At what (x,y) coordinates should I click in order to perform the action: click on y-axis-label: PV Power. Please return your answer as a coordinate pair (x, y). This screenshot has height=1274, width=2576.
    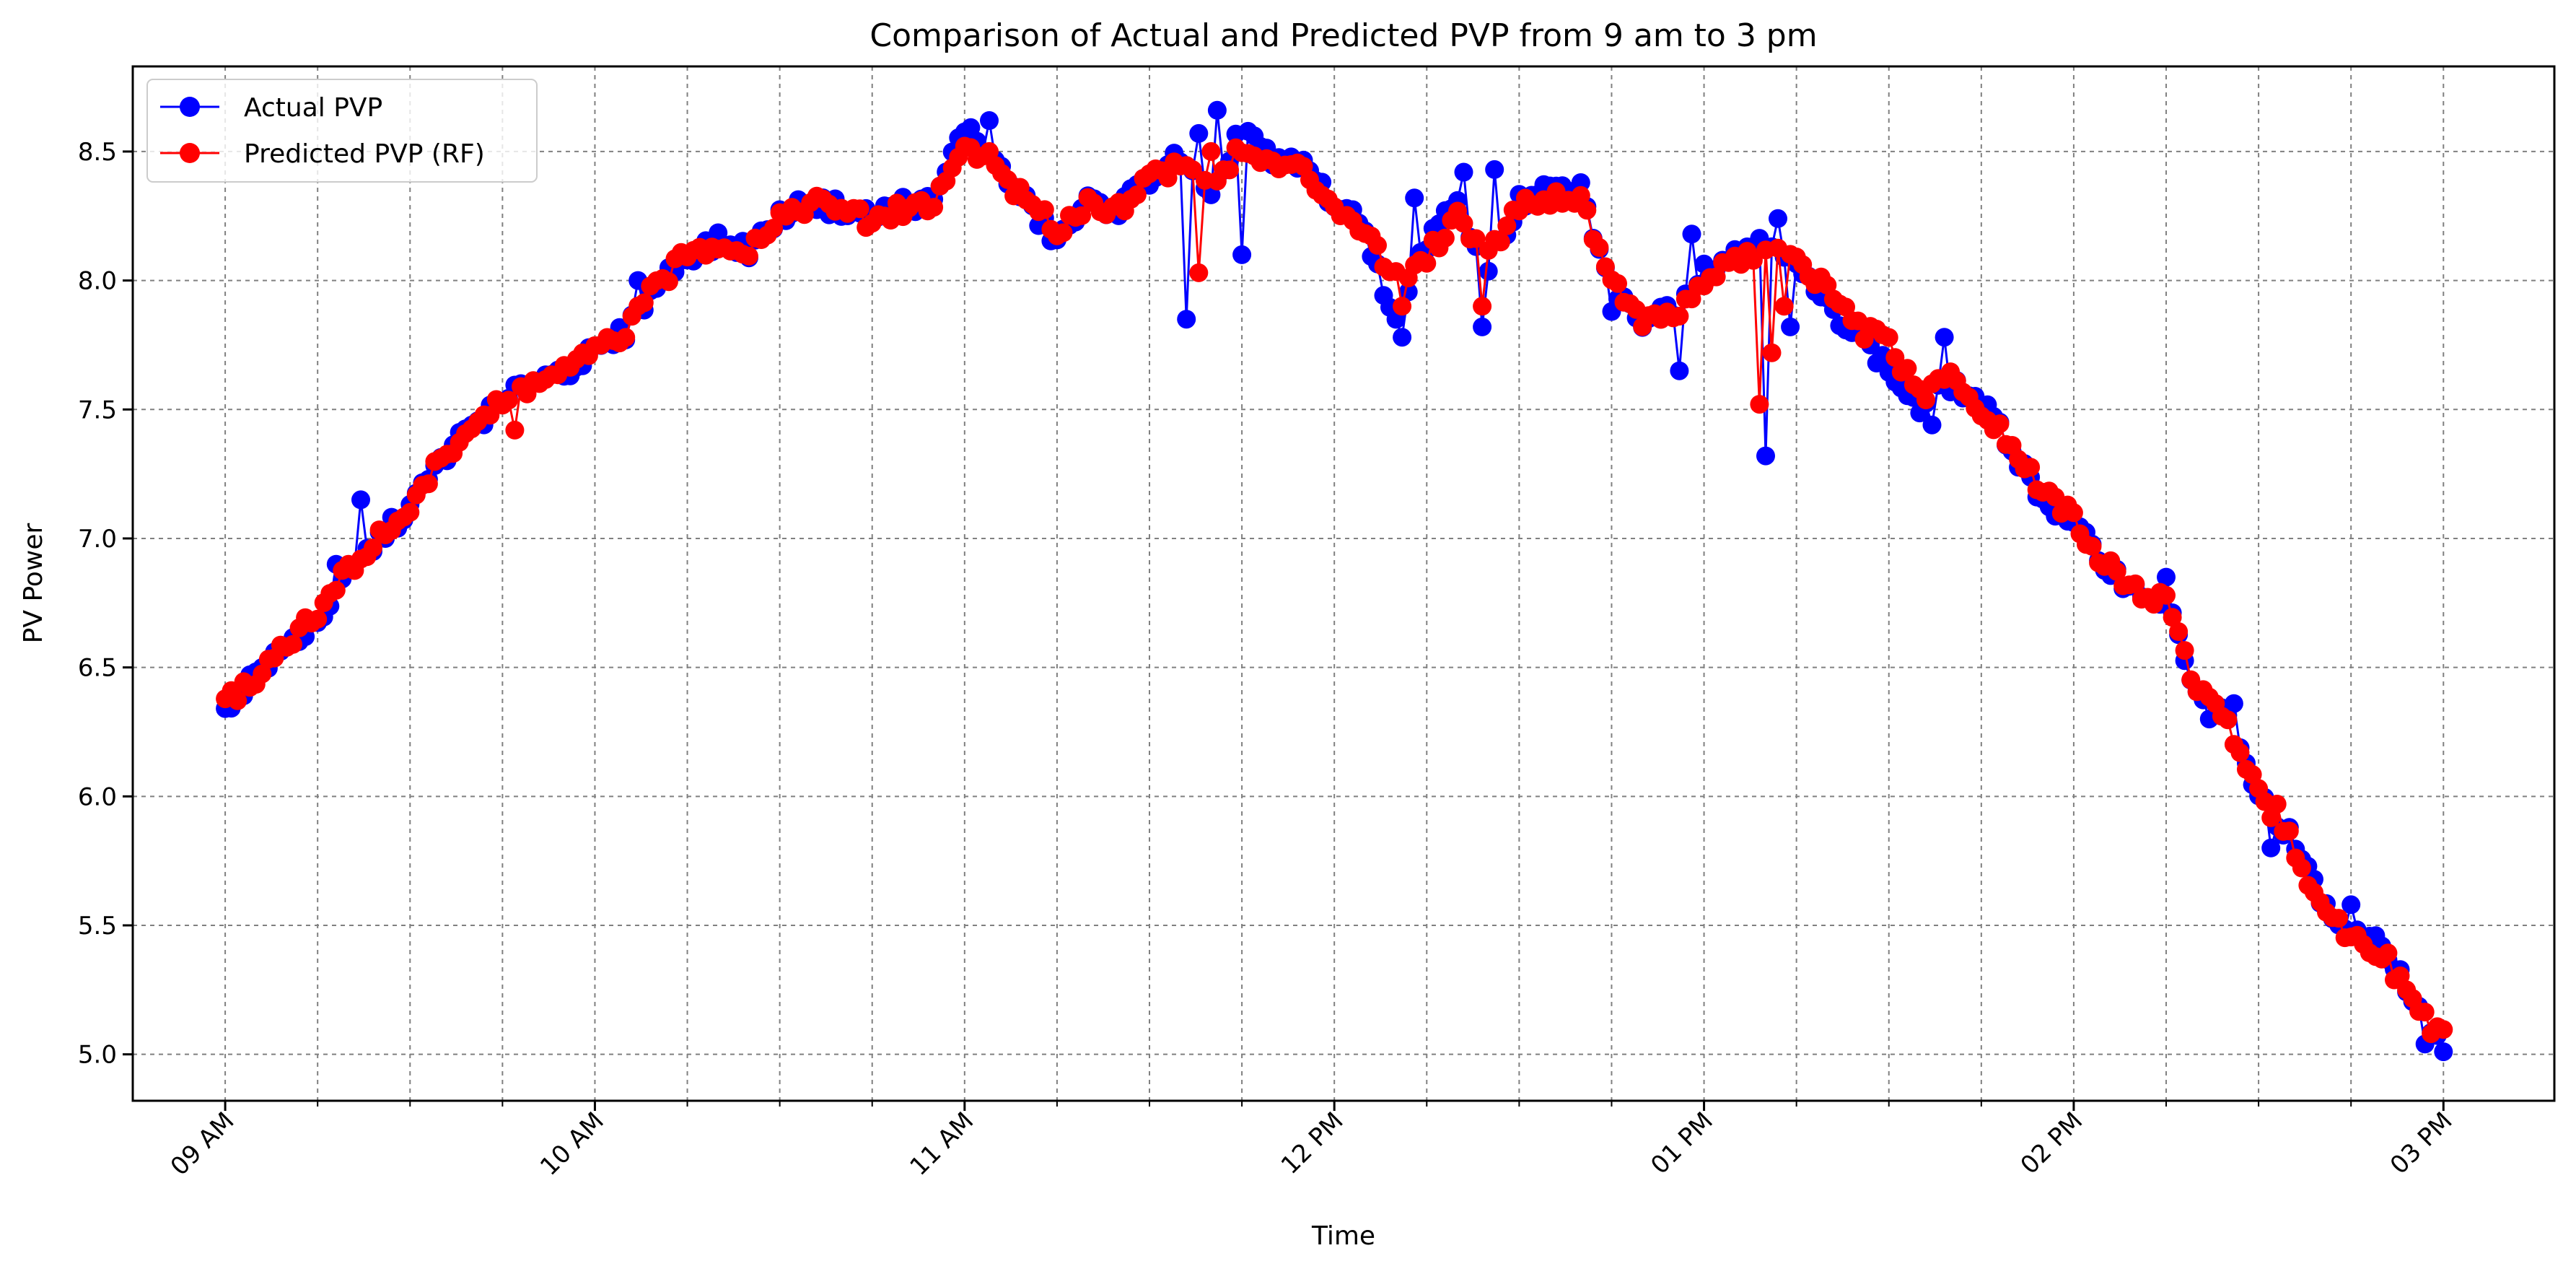
    Looking at the image, I should click on (33, 583).